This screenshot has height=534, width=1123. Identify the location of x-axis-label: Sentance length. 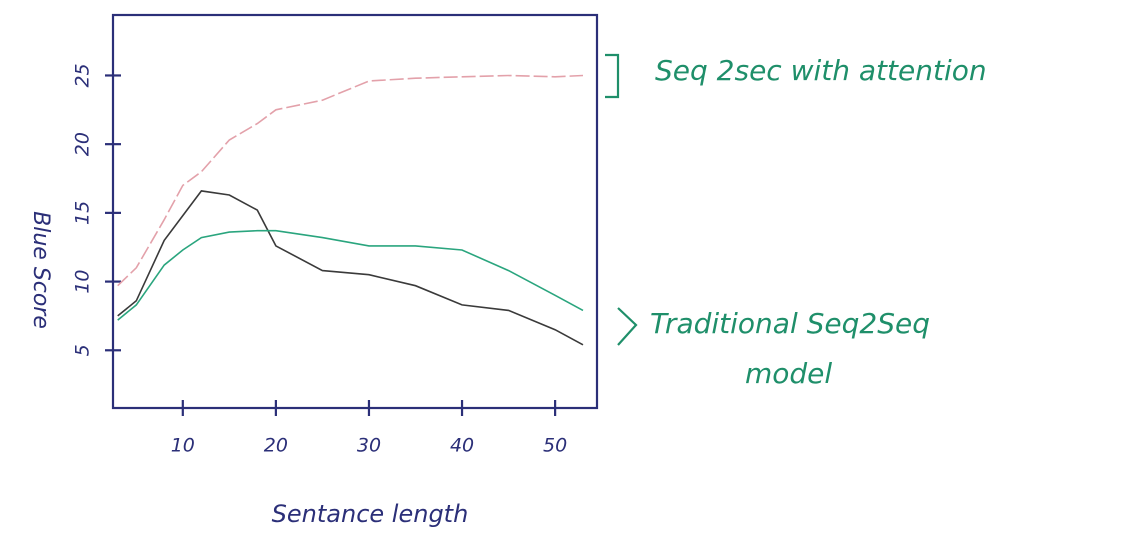
(370, 514).